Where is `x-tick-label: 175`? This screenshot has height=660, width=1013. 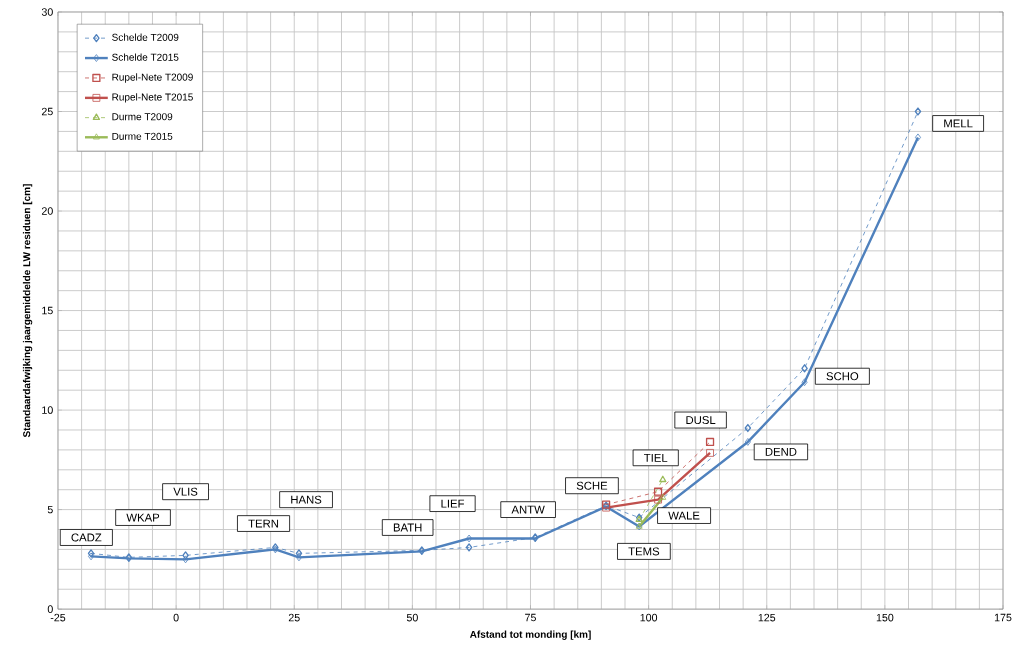
x-tick-label: 175 is located at coordinates (1003, 617).